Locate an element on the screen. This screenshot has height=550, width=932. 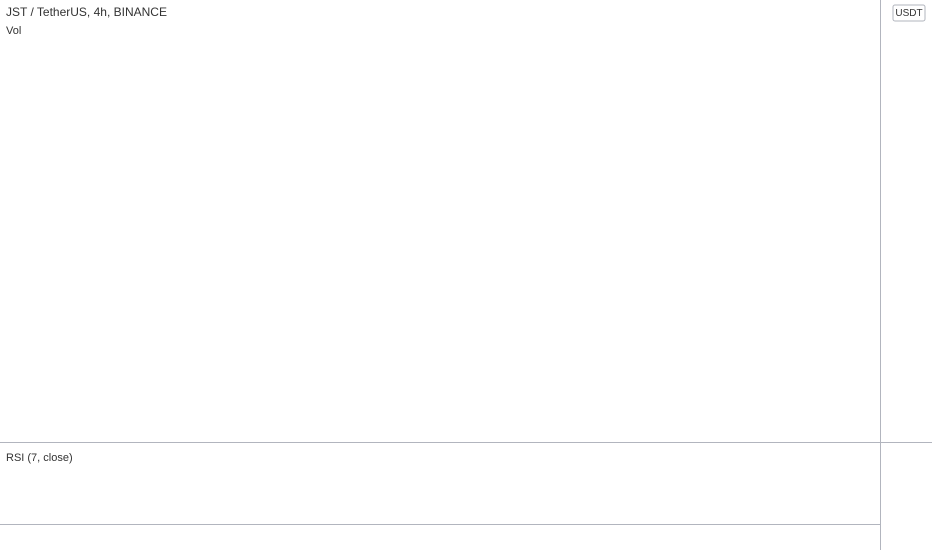
currency-label: USDT is located at coordinates (908, 13).